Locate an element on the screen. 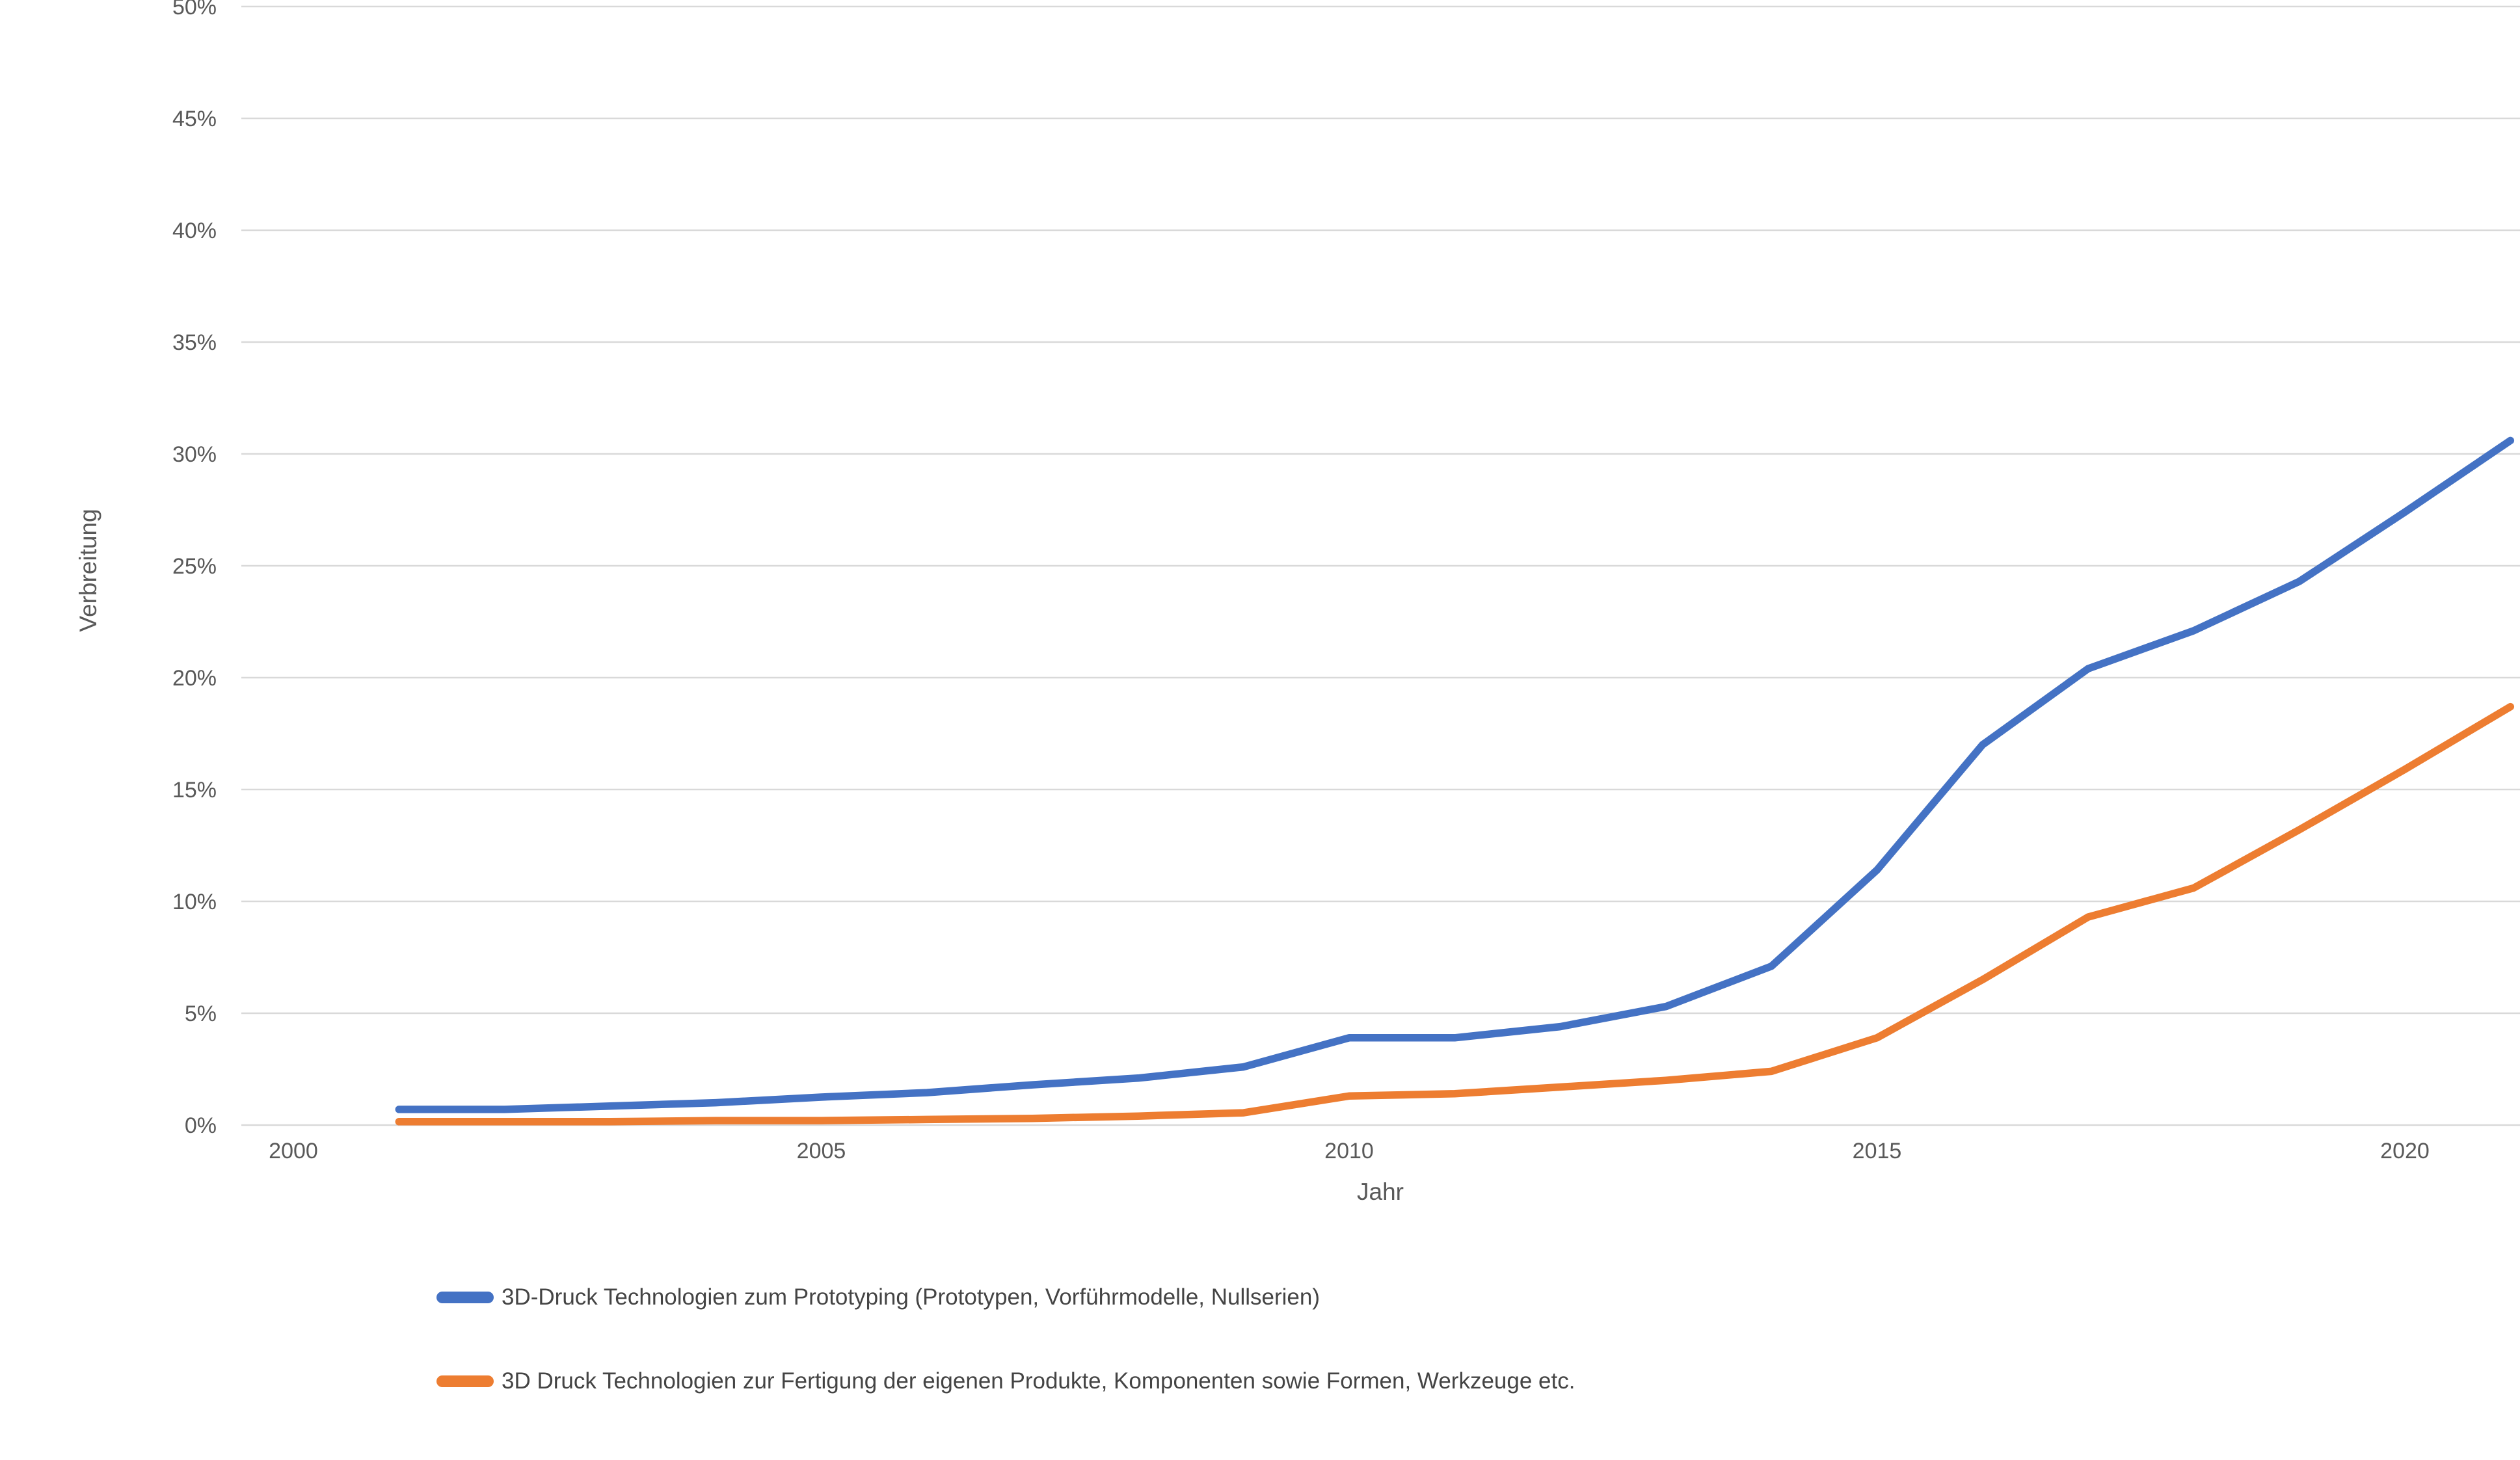 Image resolution: width=2520 pixels, height=1460 pixels. y-tick-45%: 45% is located at coordinates (194, 119).